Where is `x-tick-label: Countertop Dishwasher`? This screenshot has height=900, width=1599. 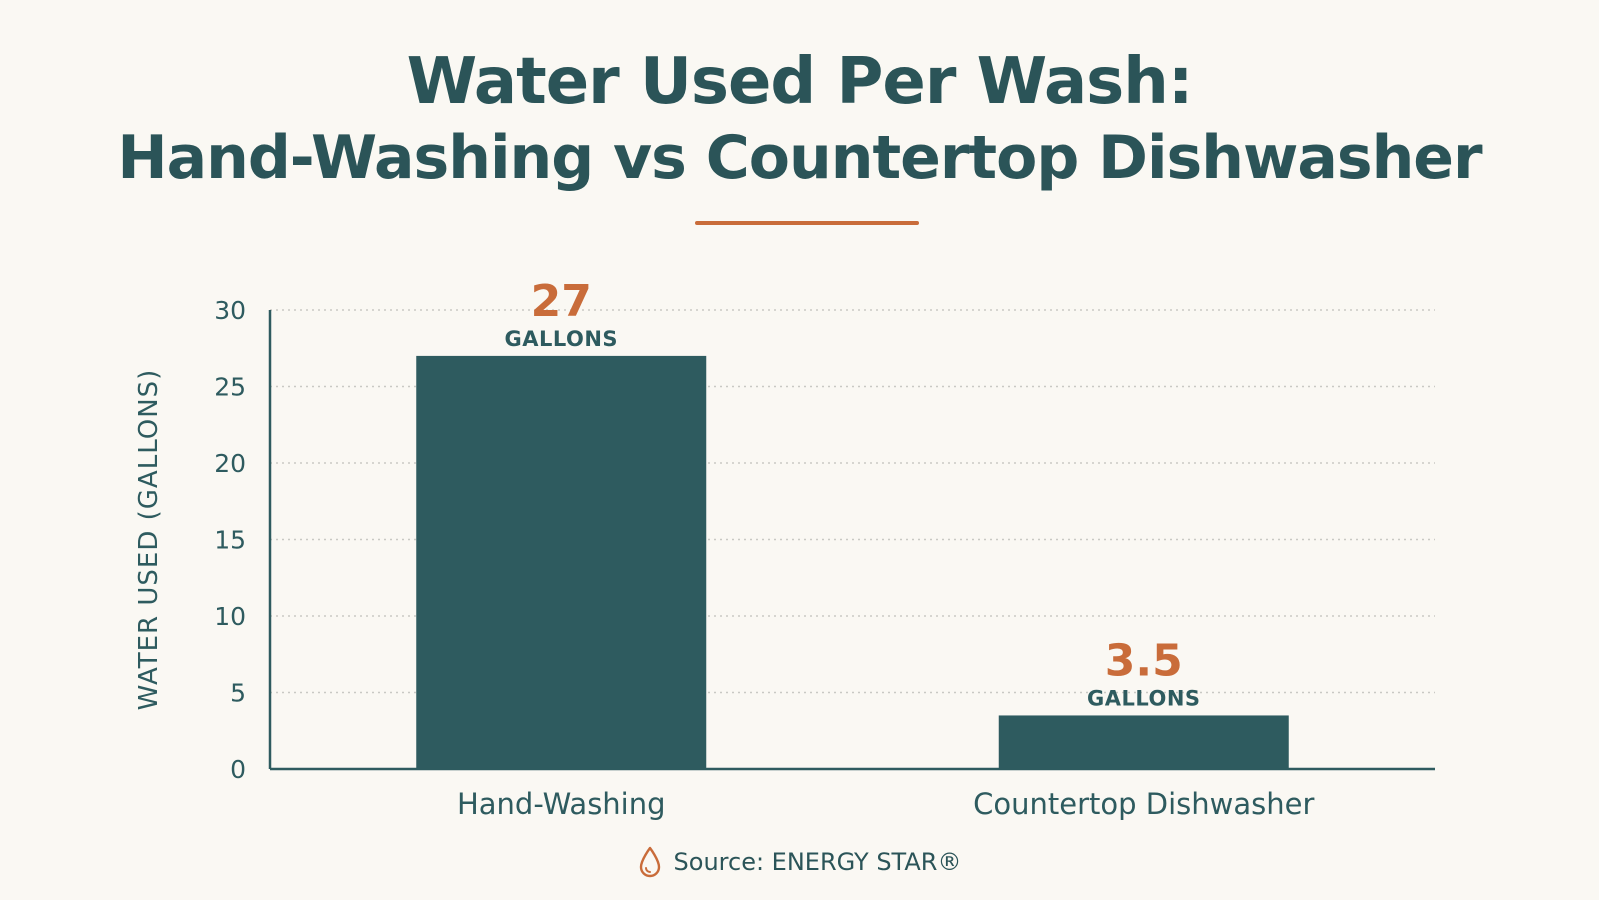 x-tick-label: Countertop Dishwasher is located at coordinates (1143, 804).